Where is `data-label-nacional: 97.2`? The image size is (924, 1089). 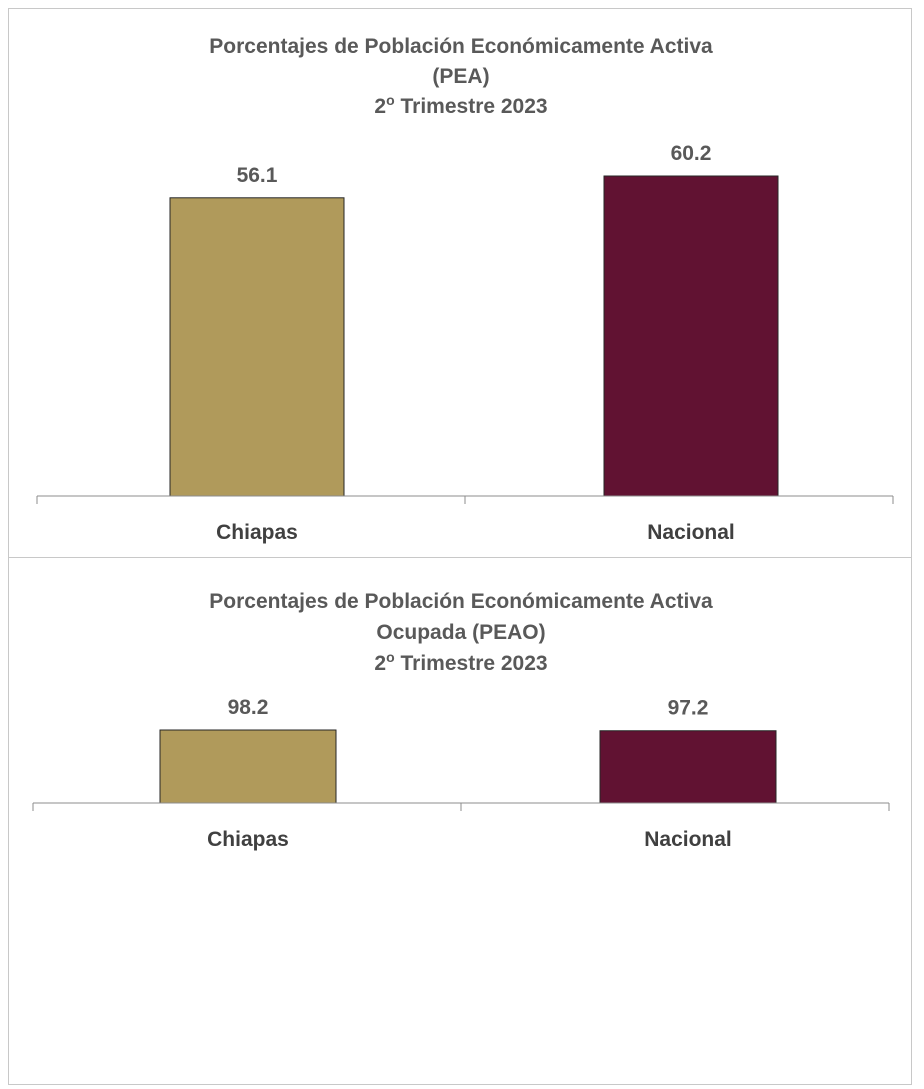 data-label-nacional: 97.2 is located at coordinates (688, 708).